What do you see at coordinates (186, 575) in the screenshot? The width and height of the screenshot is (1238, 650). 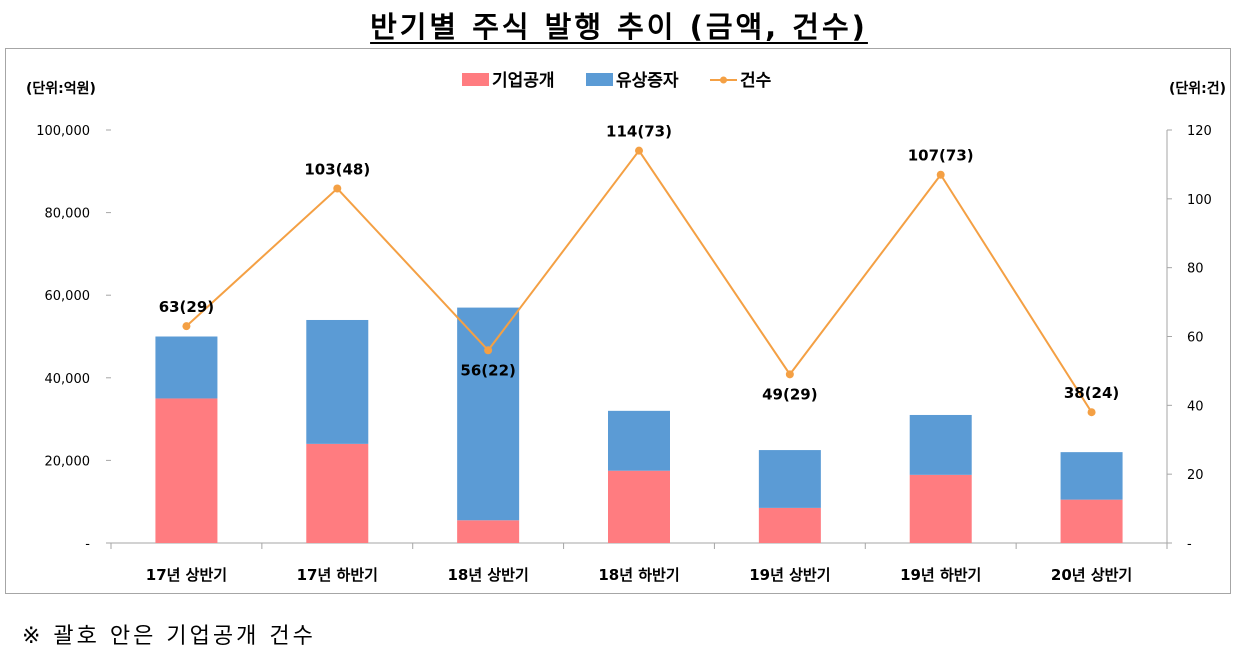 I see `x-tick-label: 17년 상반기` at bounding box center [186, 575].